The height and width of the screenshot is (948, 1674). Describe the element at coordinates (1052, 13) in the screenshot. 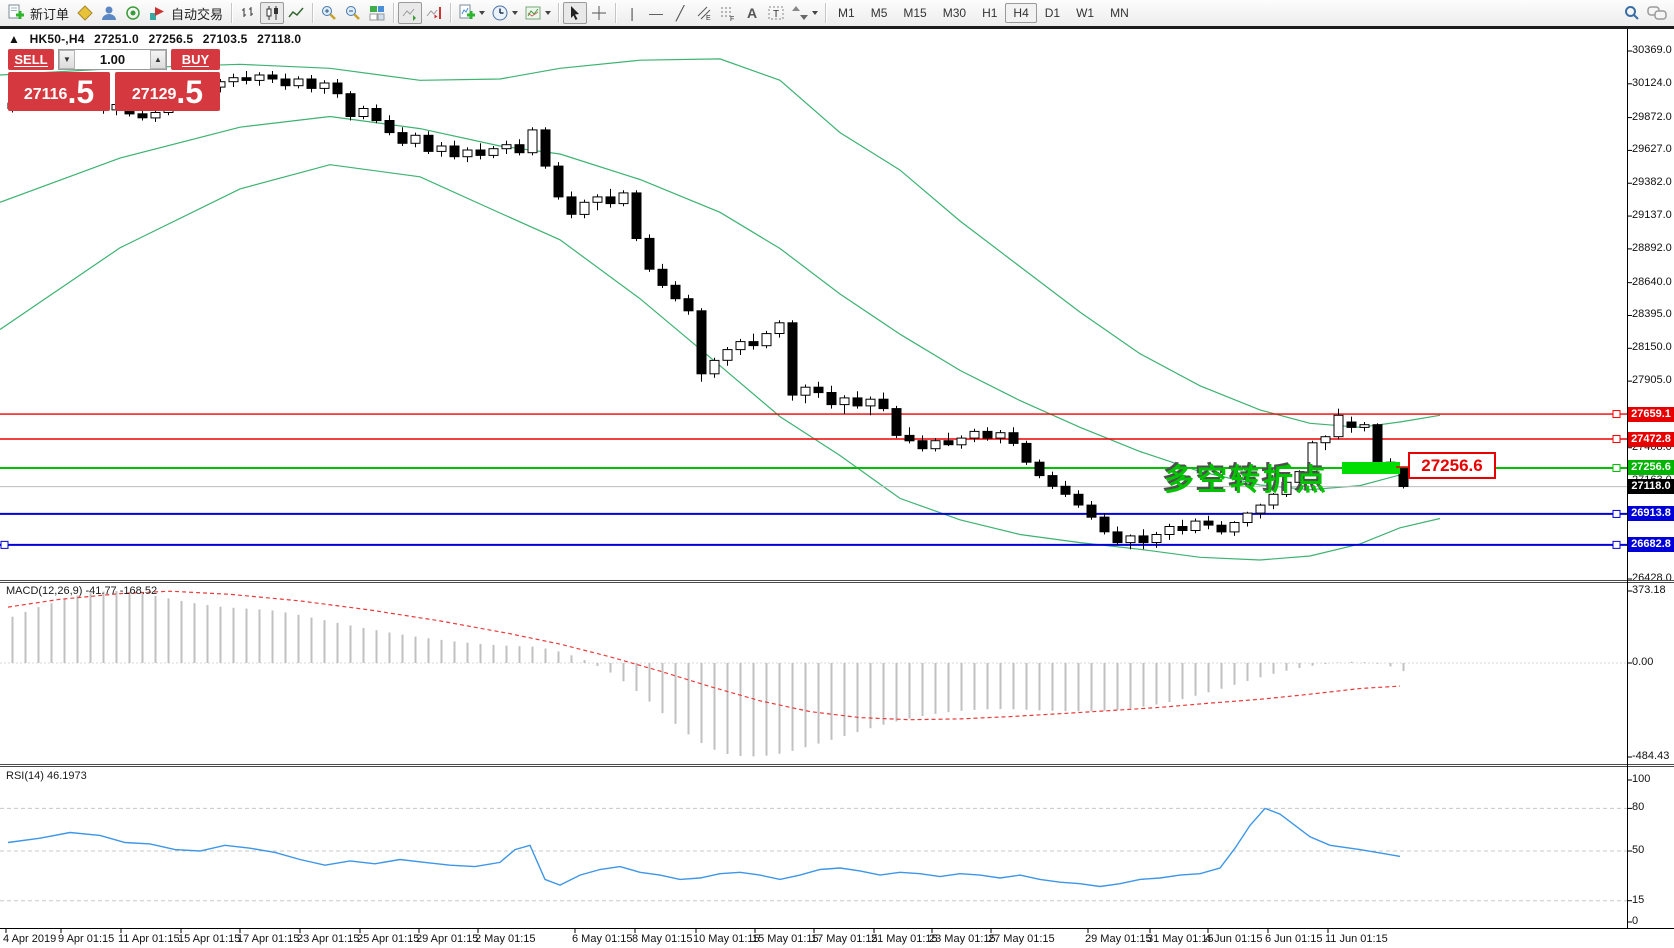

I see `timeframe-d1: D1` at that location.